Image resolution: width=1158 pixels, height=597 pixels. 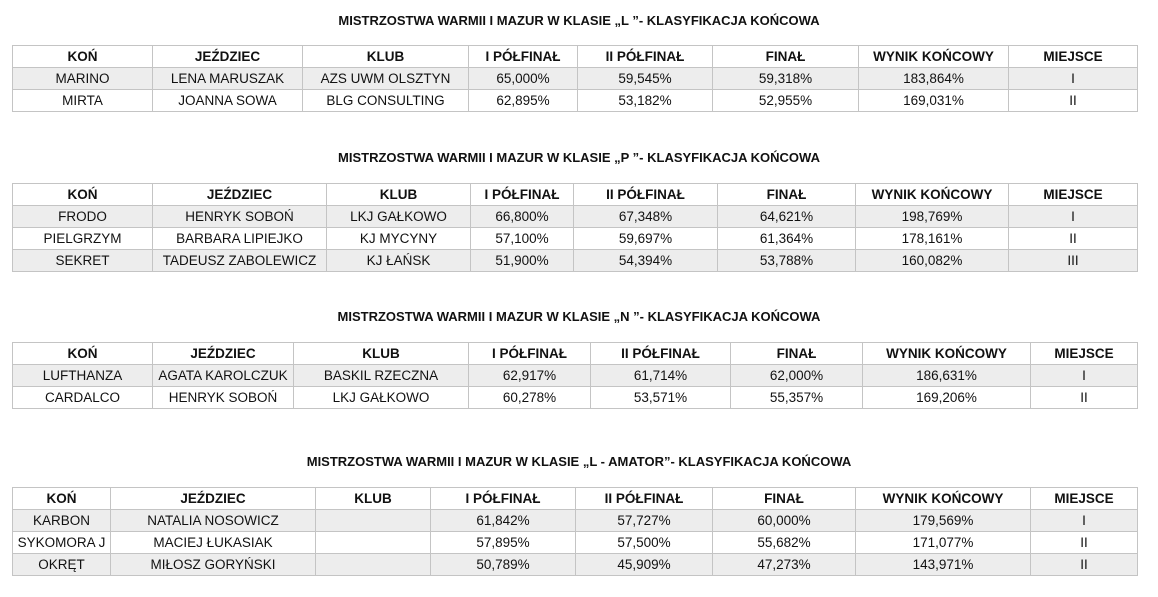 What do you see at coordinates (943, 542) in the screenshot?
I see `cell: 171,077%` at bounding box center [943, 542].